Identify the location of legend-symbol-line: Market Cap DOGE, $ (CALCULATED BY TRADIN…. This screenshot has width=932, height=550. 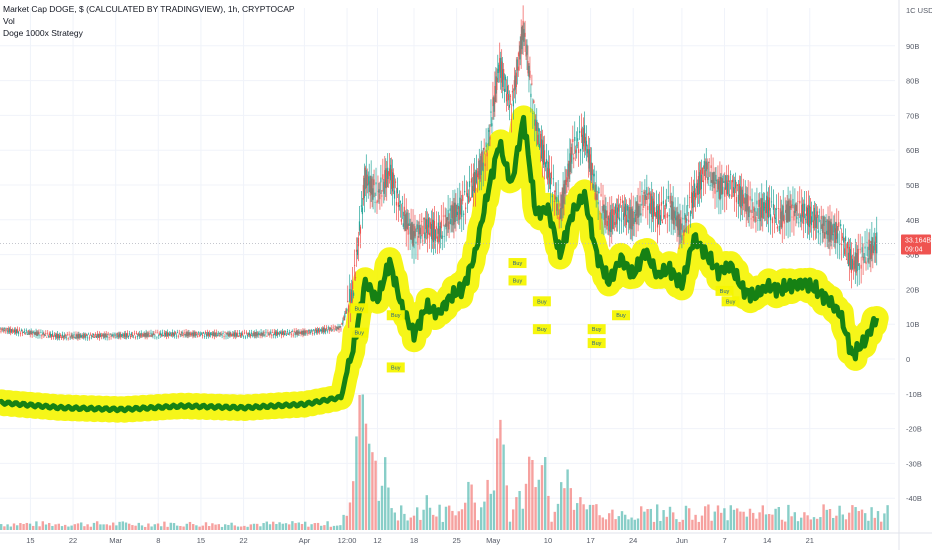
(149, 9).